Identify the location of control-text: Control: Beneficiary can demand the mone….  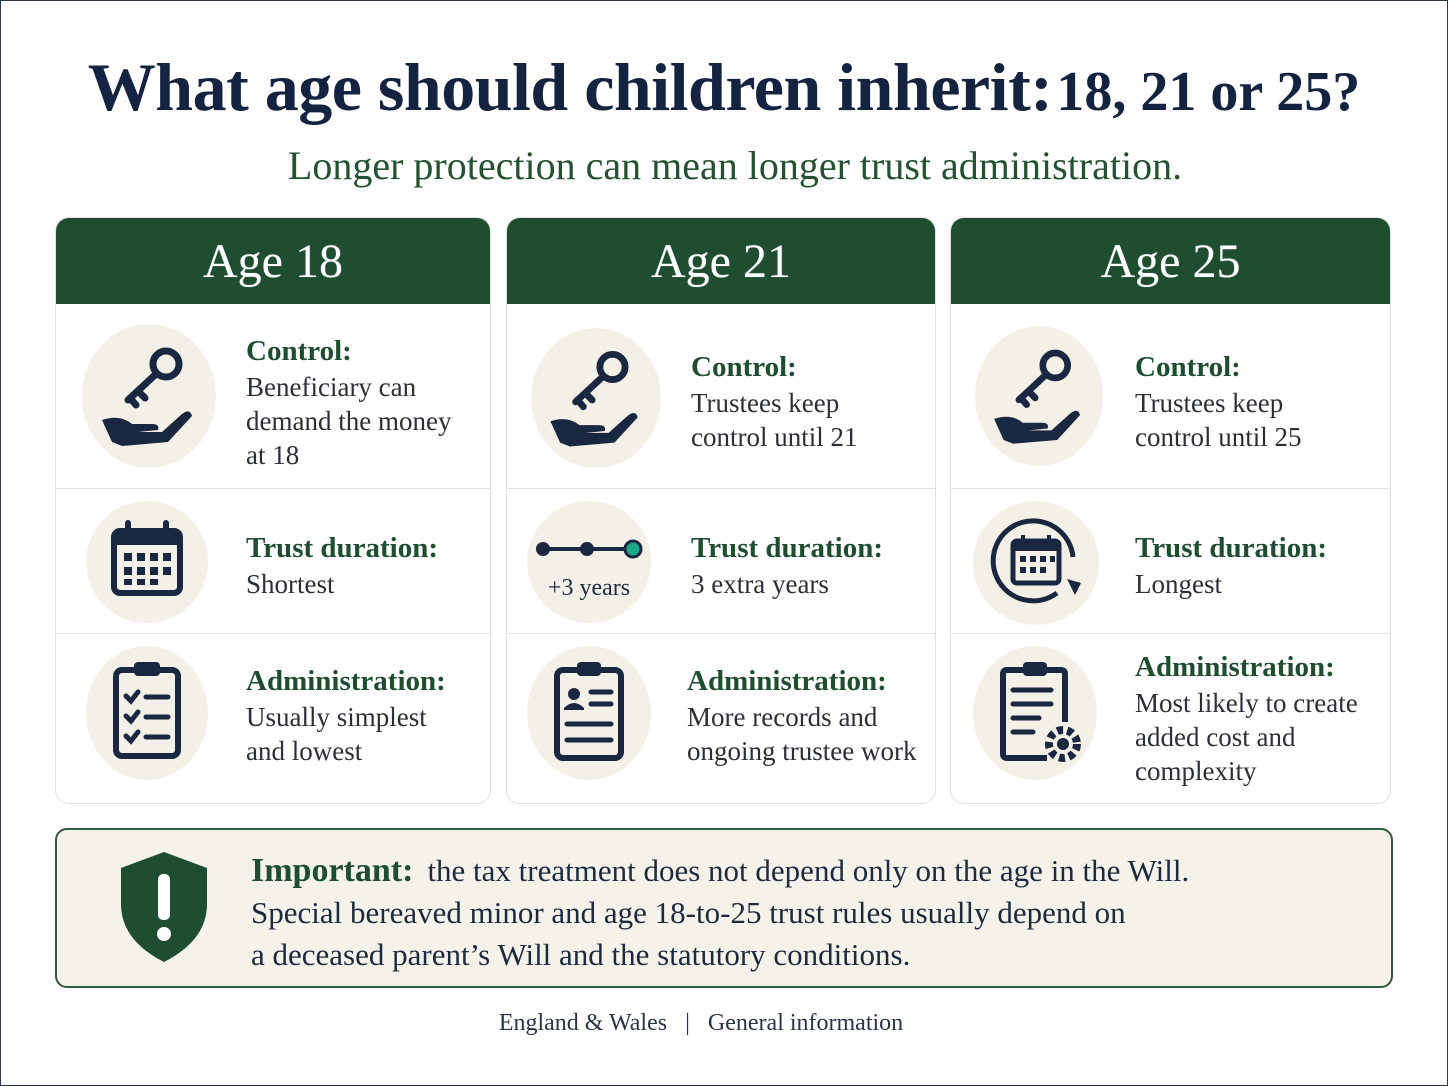
(348, 403).